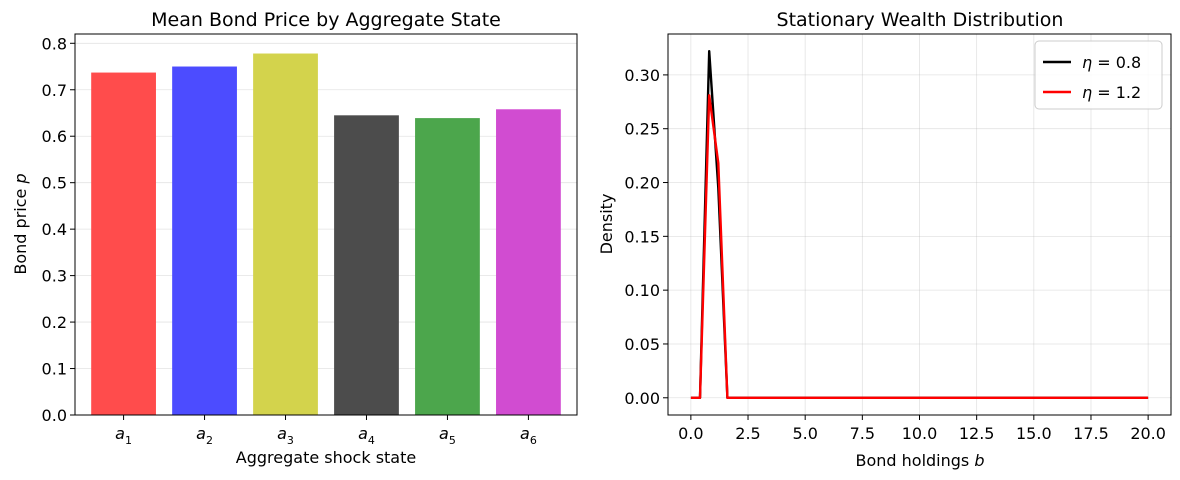 This screenshot has width=1180, height=480. I want to click on legend-label: η = 1.2, so click(1111, 92).